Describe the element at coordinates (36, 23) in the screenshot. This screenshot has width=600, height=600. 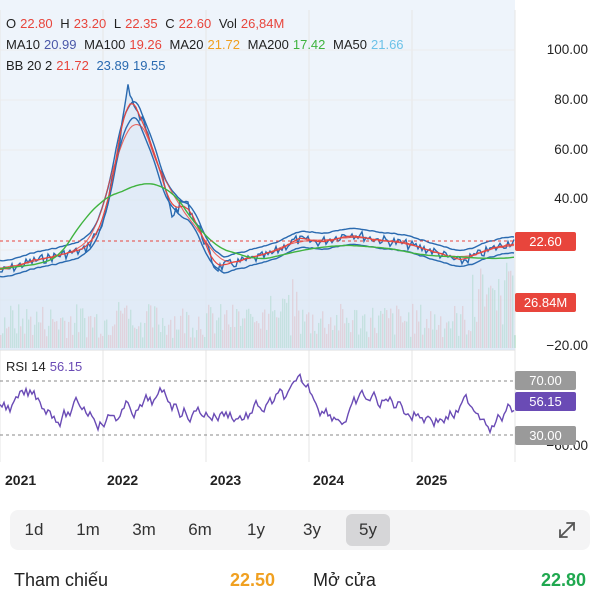
I see `open-value: 22.80` at that location.